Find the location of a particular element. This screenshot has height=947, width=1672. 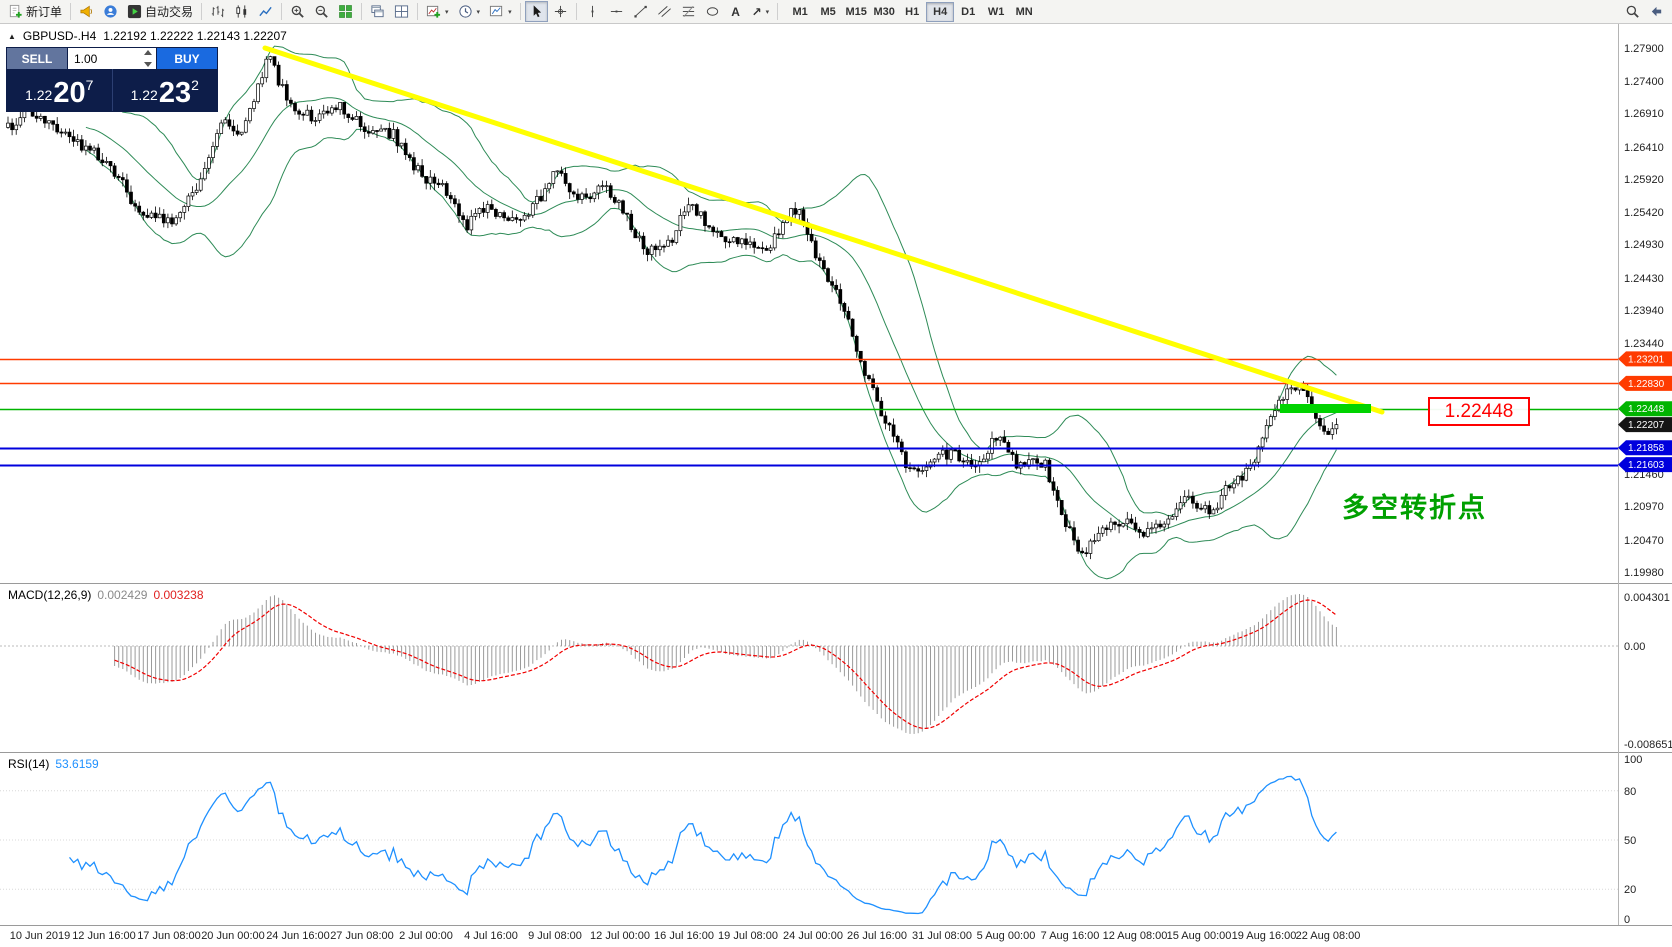

fibonacci-tool-button is located at coordinates (688, 11).